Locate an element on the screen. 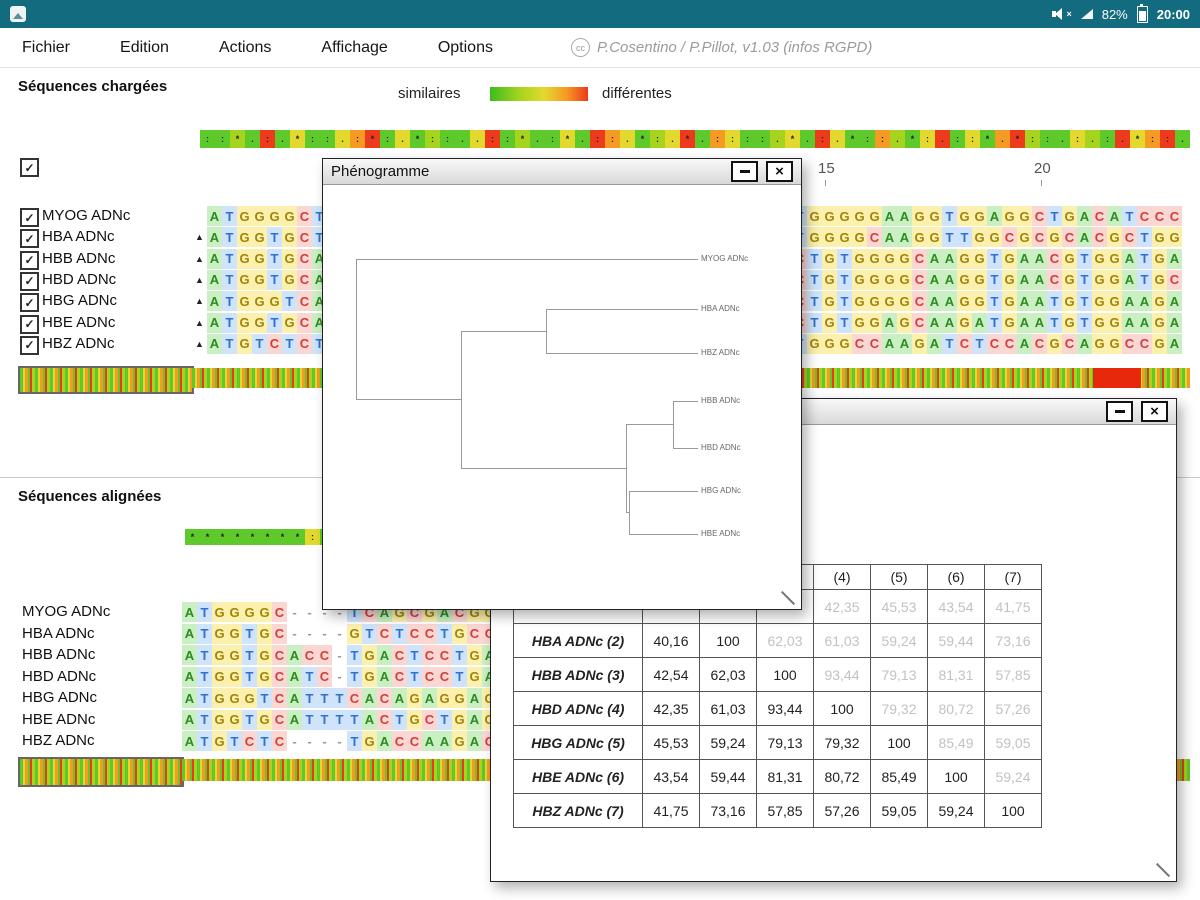 The image size is (1200, 900). menu-item-edition: Edition is located at coordinates (144, 47).